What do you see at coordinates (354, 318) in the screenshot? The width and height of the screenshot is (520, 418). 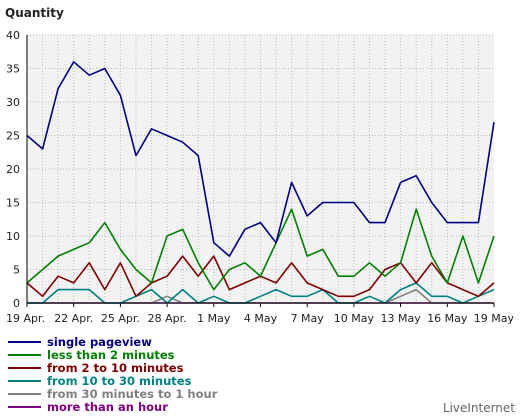 I see `x-tick-label: 10 May` at bounding box center [354, 318].